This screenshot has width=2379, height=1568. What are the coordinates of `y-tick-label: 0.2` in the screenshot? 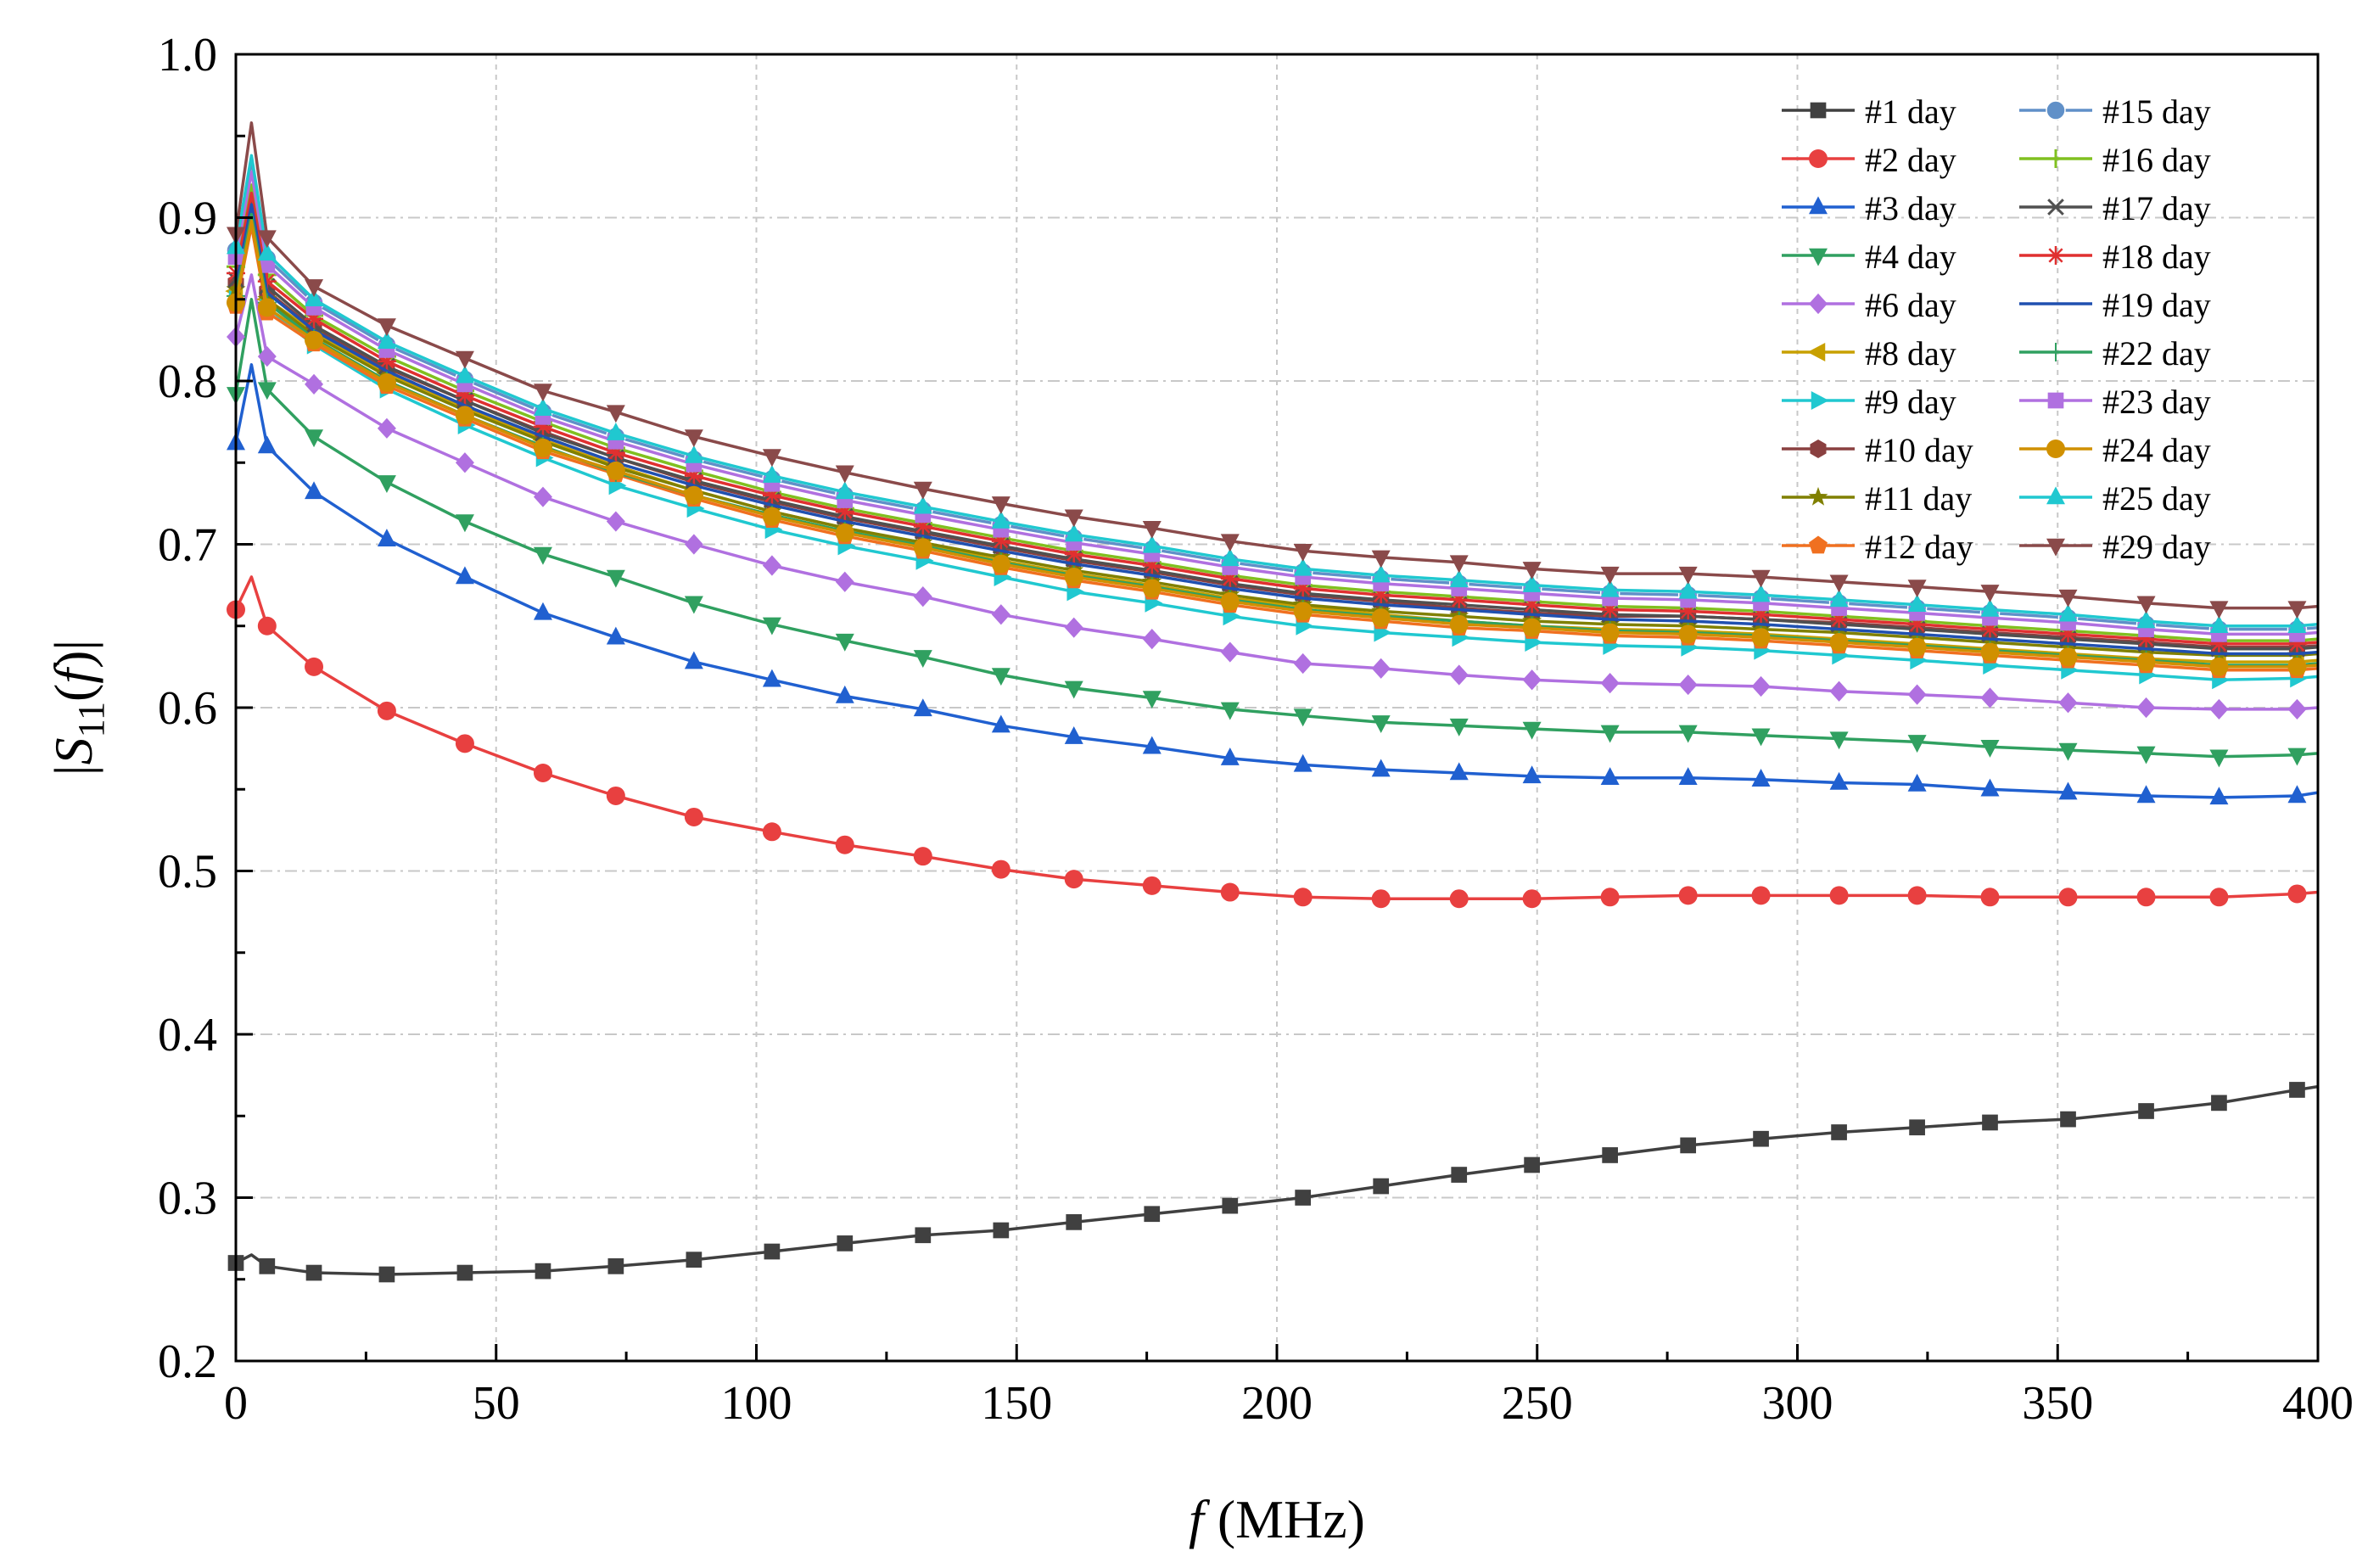 It's located at (187, 1362).